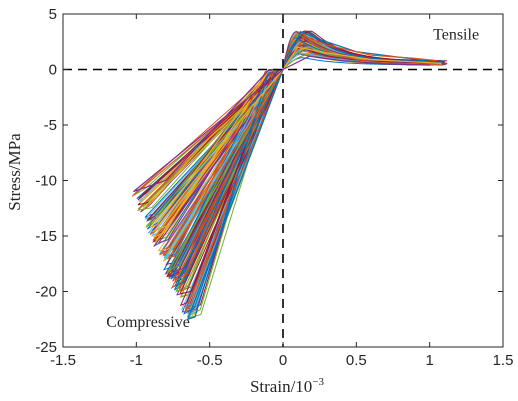 The image size is (518, 401). Describe the element at coordinates (210, 360) in the screenshot. I see `x-tick-label: -0.5` at that location.